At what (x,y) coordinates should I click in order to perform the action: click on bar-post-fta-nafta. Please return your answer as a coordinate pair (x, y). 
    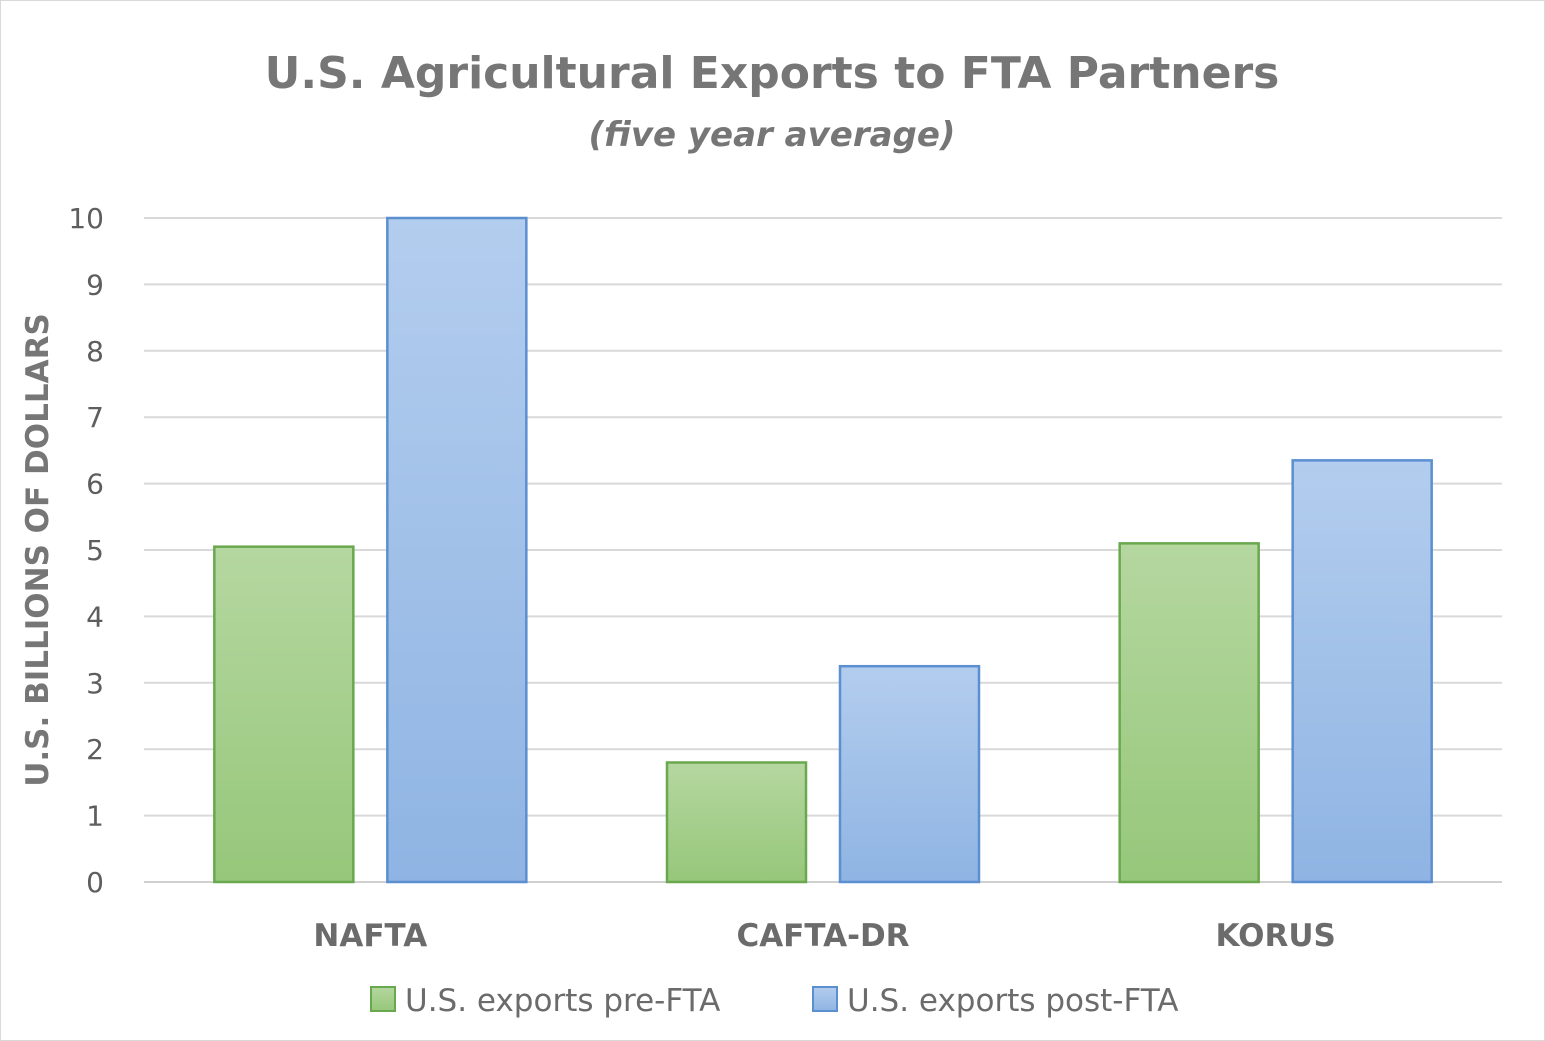
    Looking at the image, I should click on (457, 550).